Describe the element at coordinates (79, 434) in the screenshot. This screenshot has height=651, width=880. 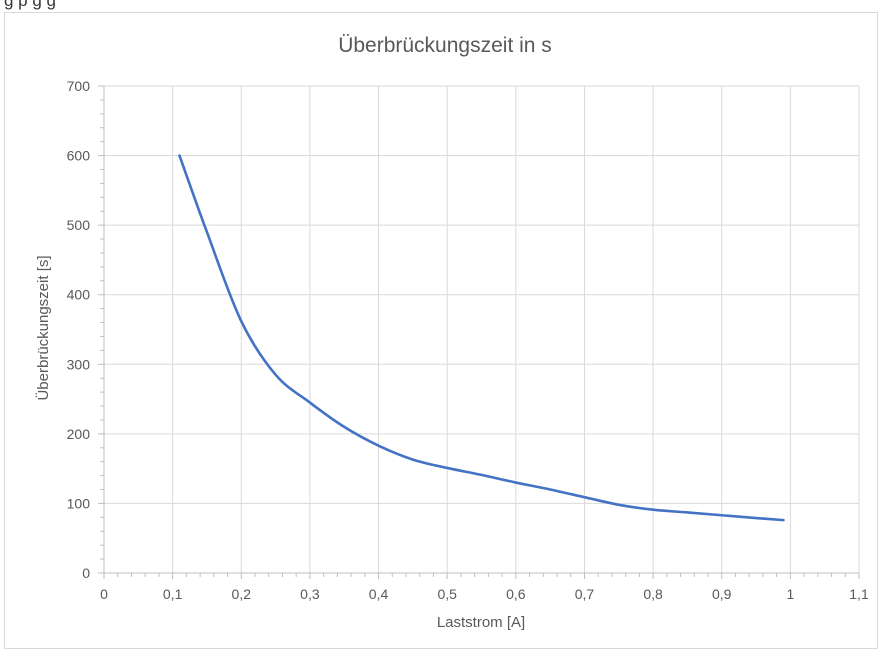
I see `y-tick-label: 200` at that location.